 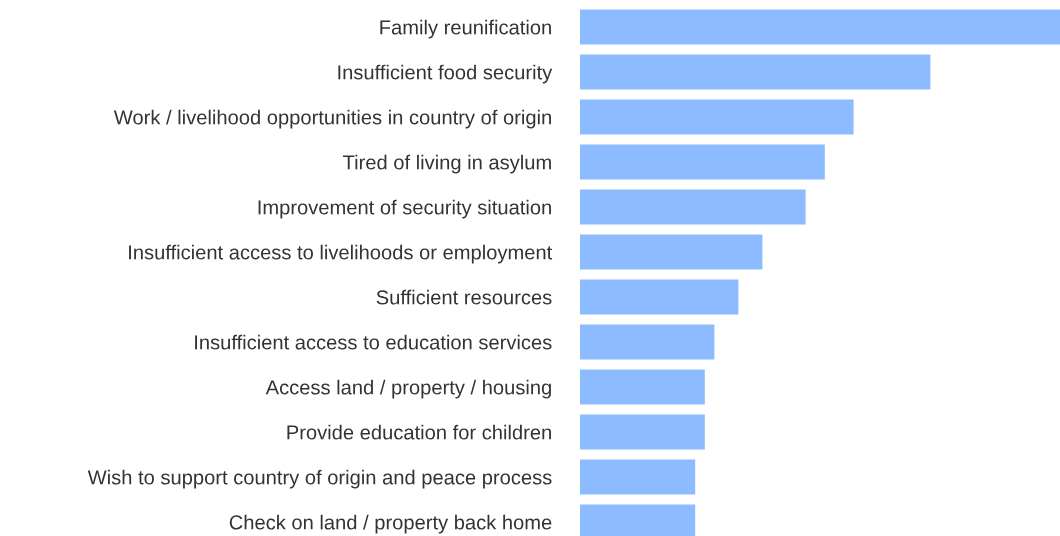 I want to click on y-tick-label: Access land / property / housing, so click(x=408, y=389).